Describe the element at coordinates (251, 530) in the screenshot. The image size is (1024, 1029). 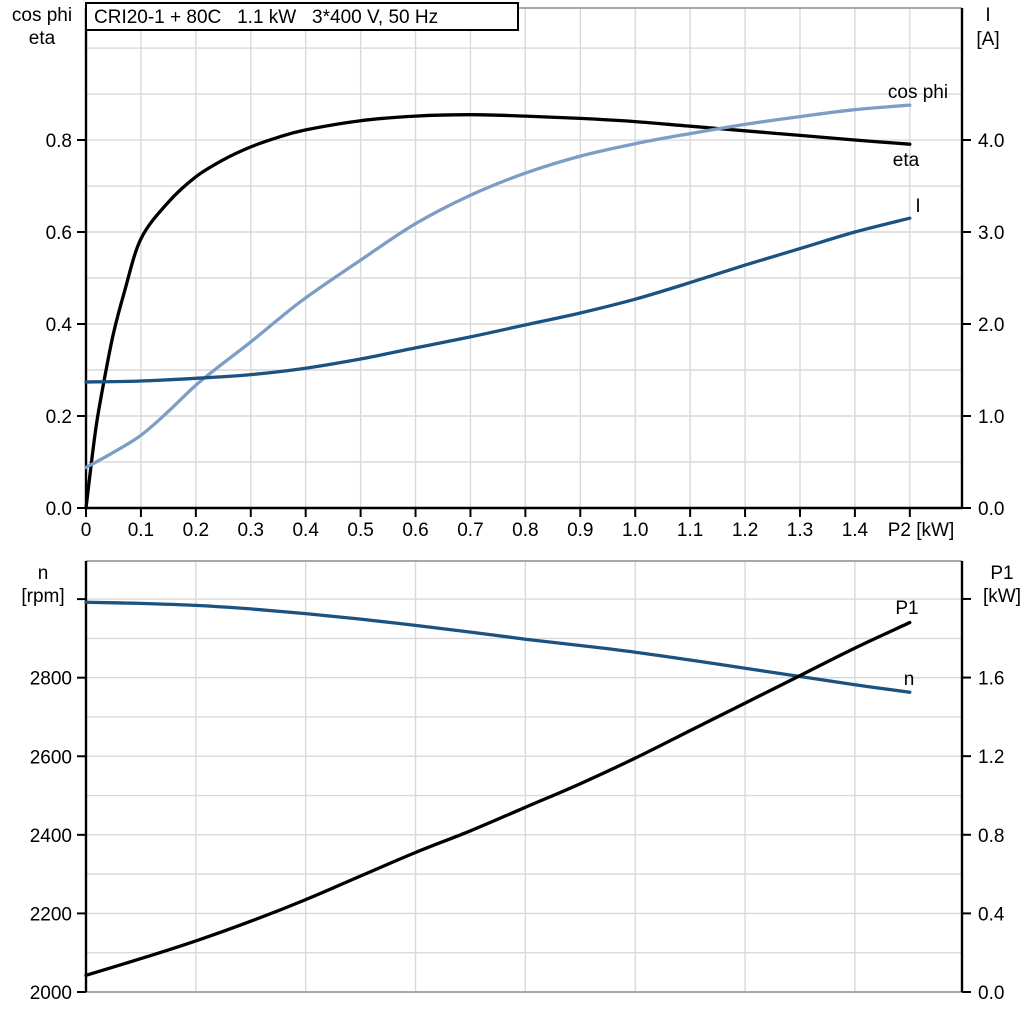
I see `x-tick-label: 0.3` at that location.